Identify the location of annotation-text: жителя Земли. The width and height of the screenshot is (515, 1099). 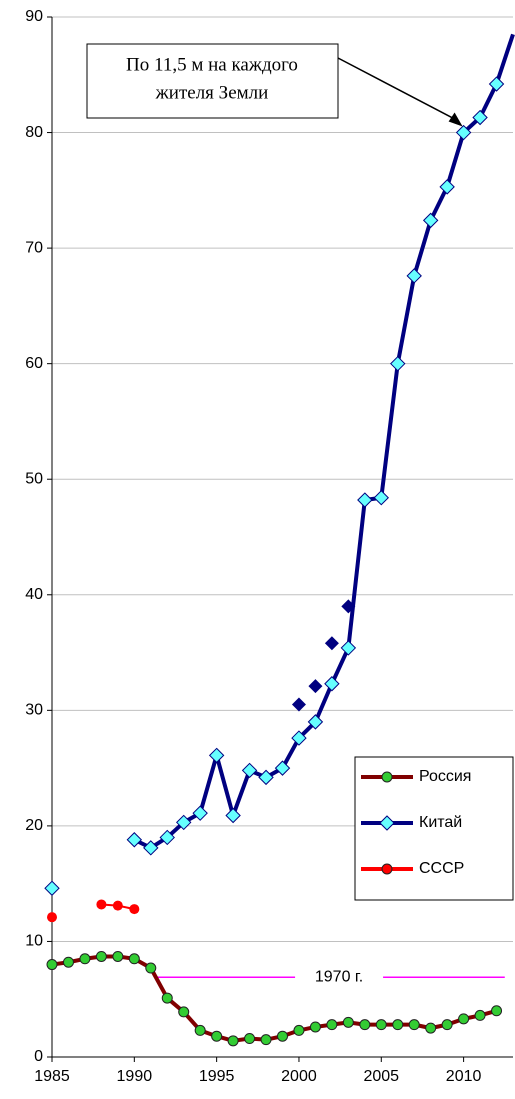
(212, 92).